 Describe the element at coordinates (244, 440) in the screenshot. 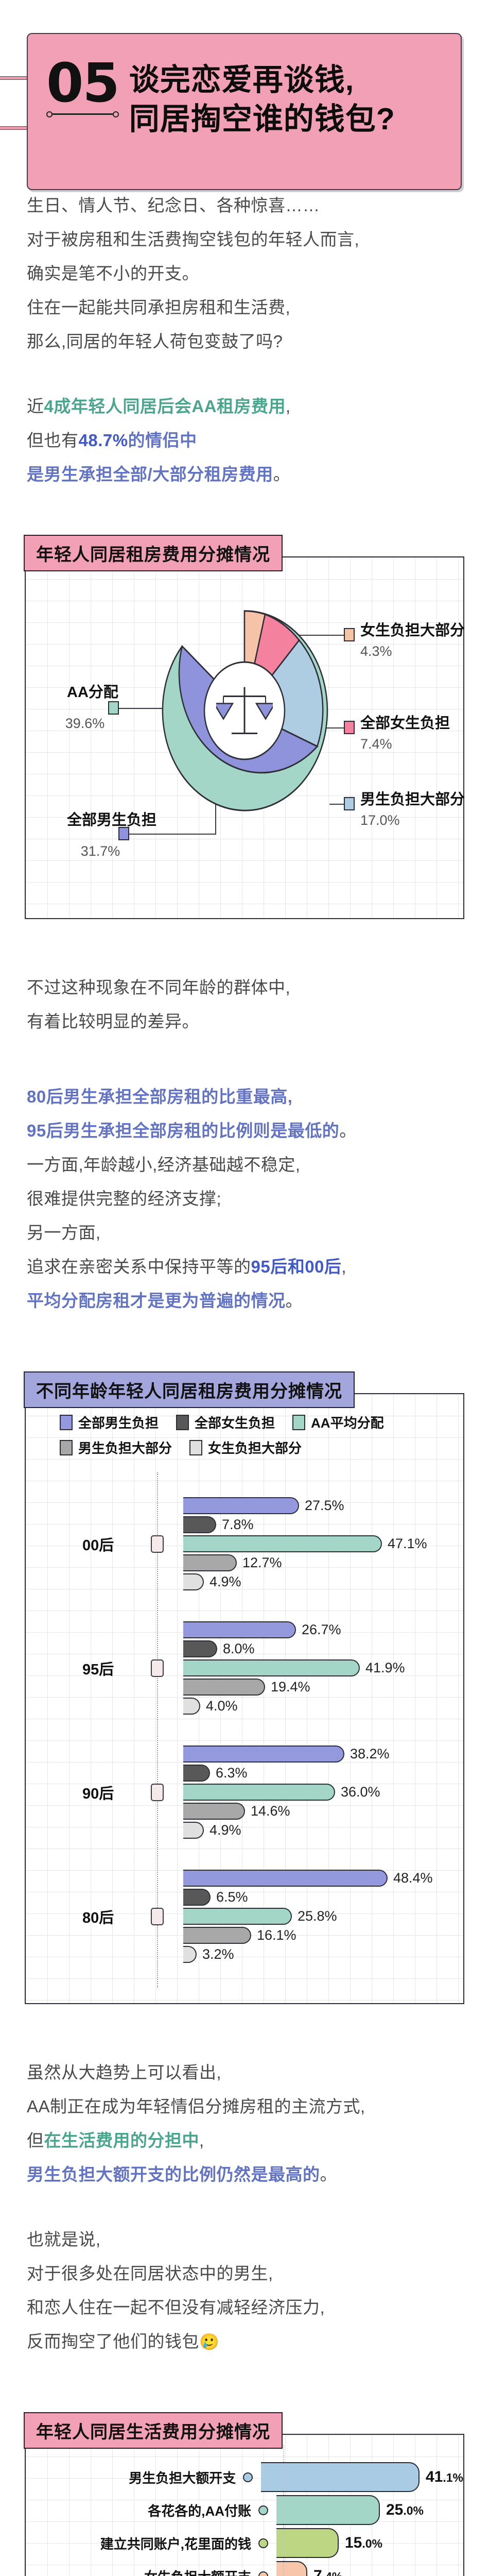

I see `highlight1-line-2: 但也有48.7%的情侣中` at that location.